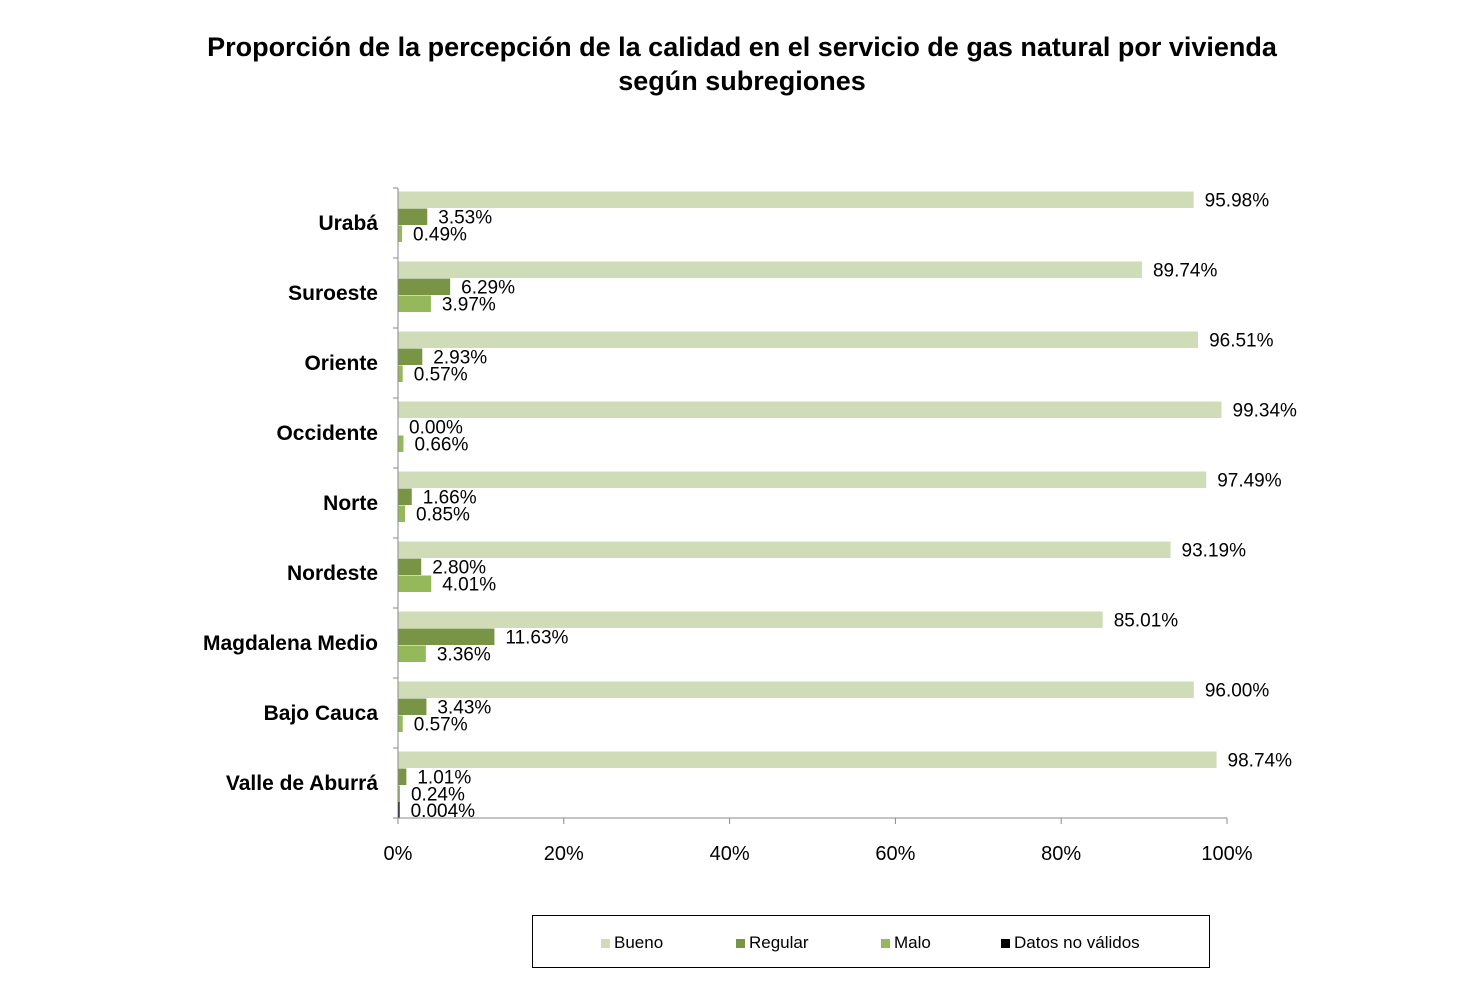 The height and width of the screenshot is (998, 1484). What do you see at coordinates (321, 713) in the screenshot?
I see `category-label-bajo-cauca: Bajo Cauca` at bounding box center [321, 713].